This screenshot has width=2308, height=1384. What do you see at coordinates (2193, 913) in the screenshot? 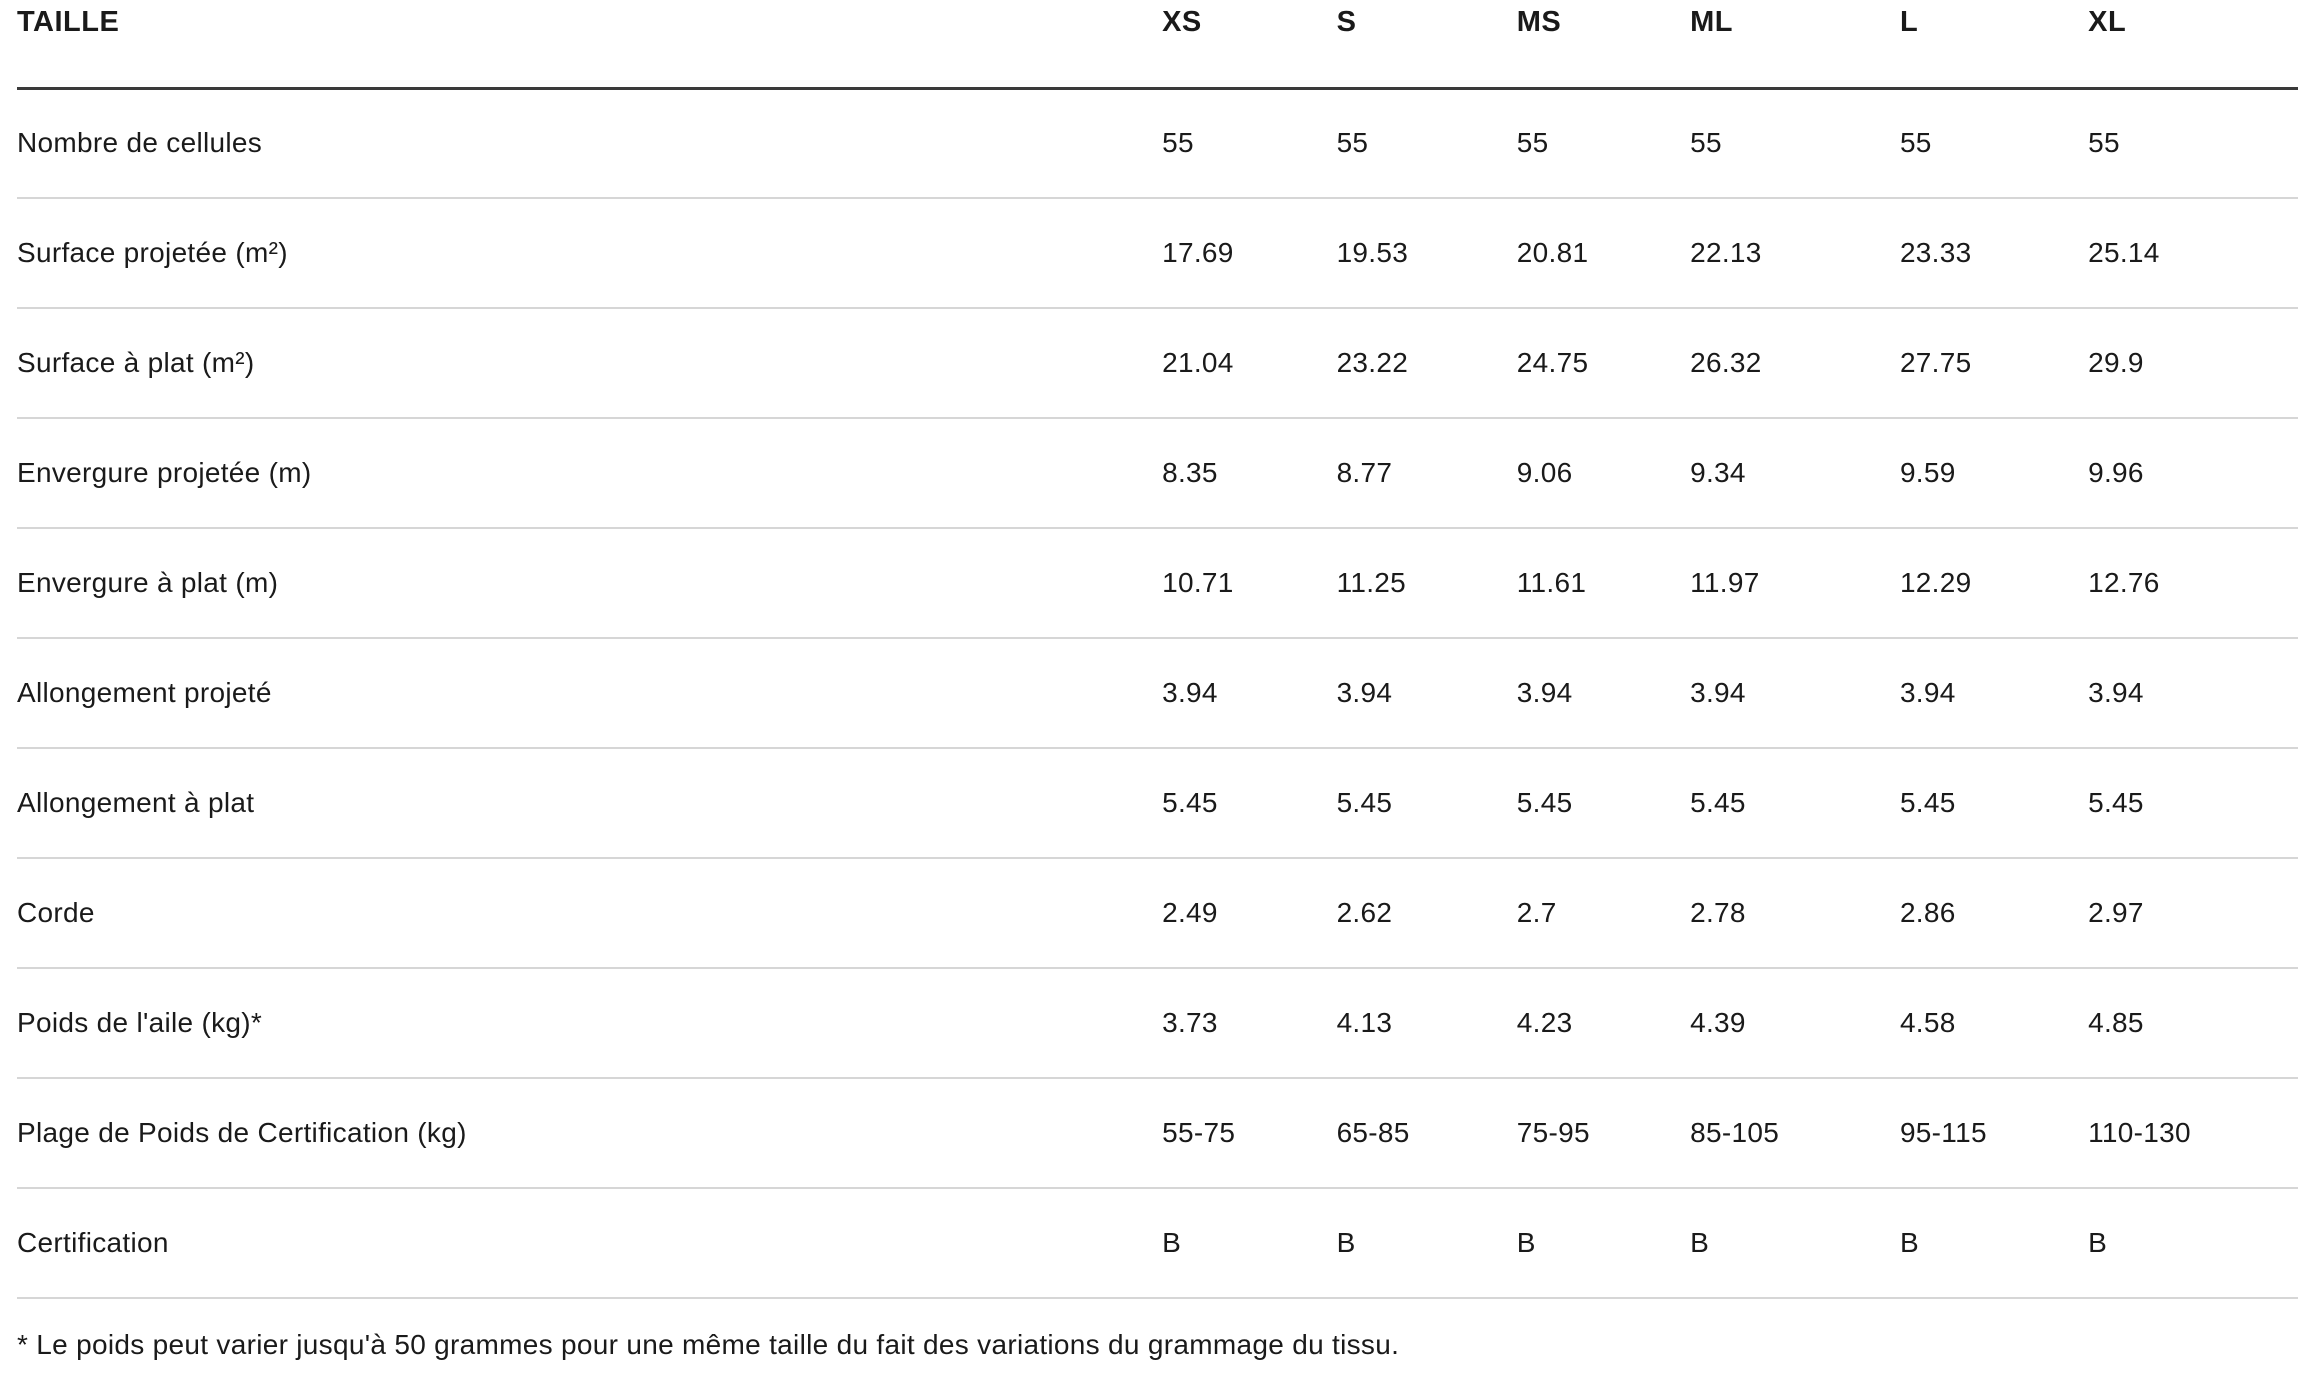
I see `cell-value: 2.97` at bounding box center [2193, 913].